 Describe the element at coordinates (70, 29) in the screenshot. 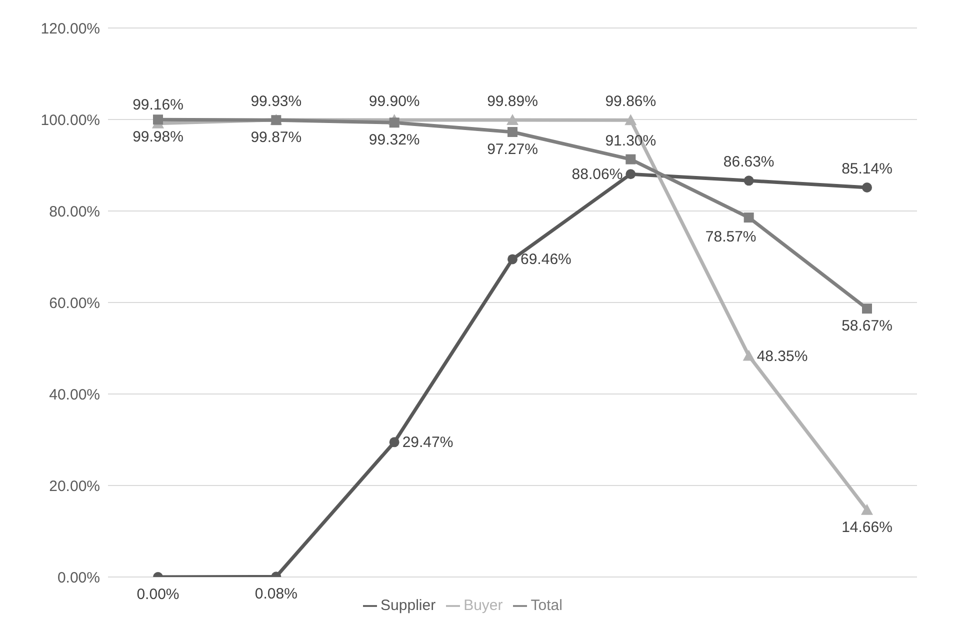

I see `y-tick-label: 120.00%` at that location.